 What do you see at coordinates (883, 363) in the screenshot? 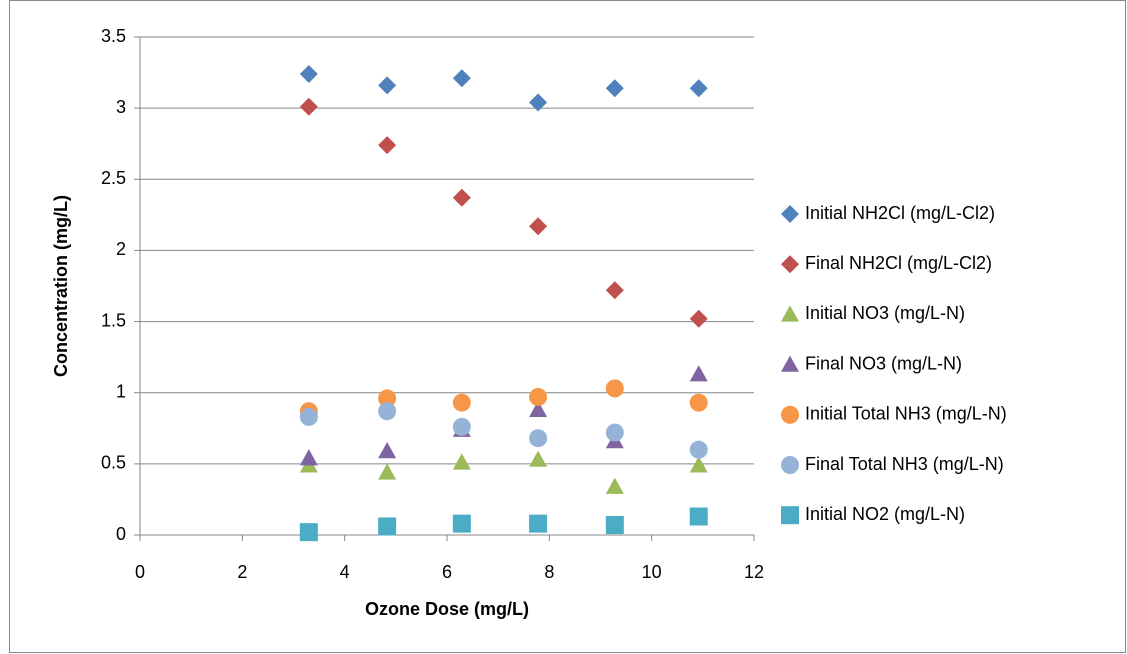
I see `legend-label: Final NO3 (mg/L-N)` at bounding box center [883, 363].